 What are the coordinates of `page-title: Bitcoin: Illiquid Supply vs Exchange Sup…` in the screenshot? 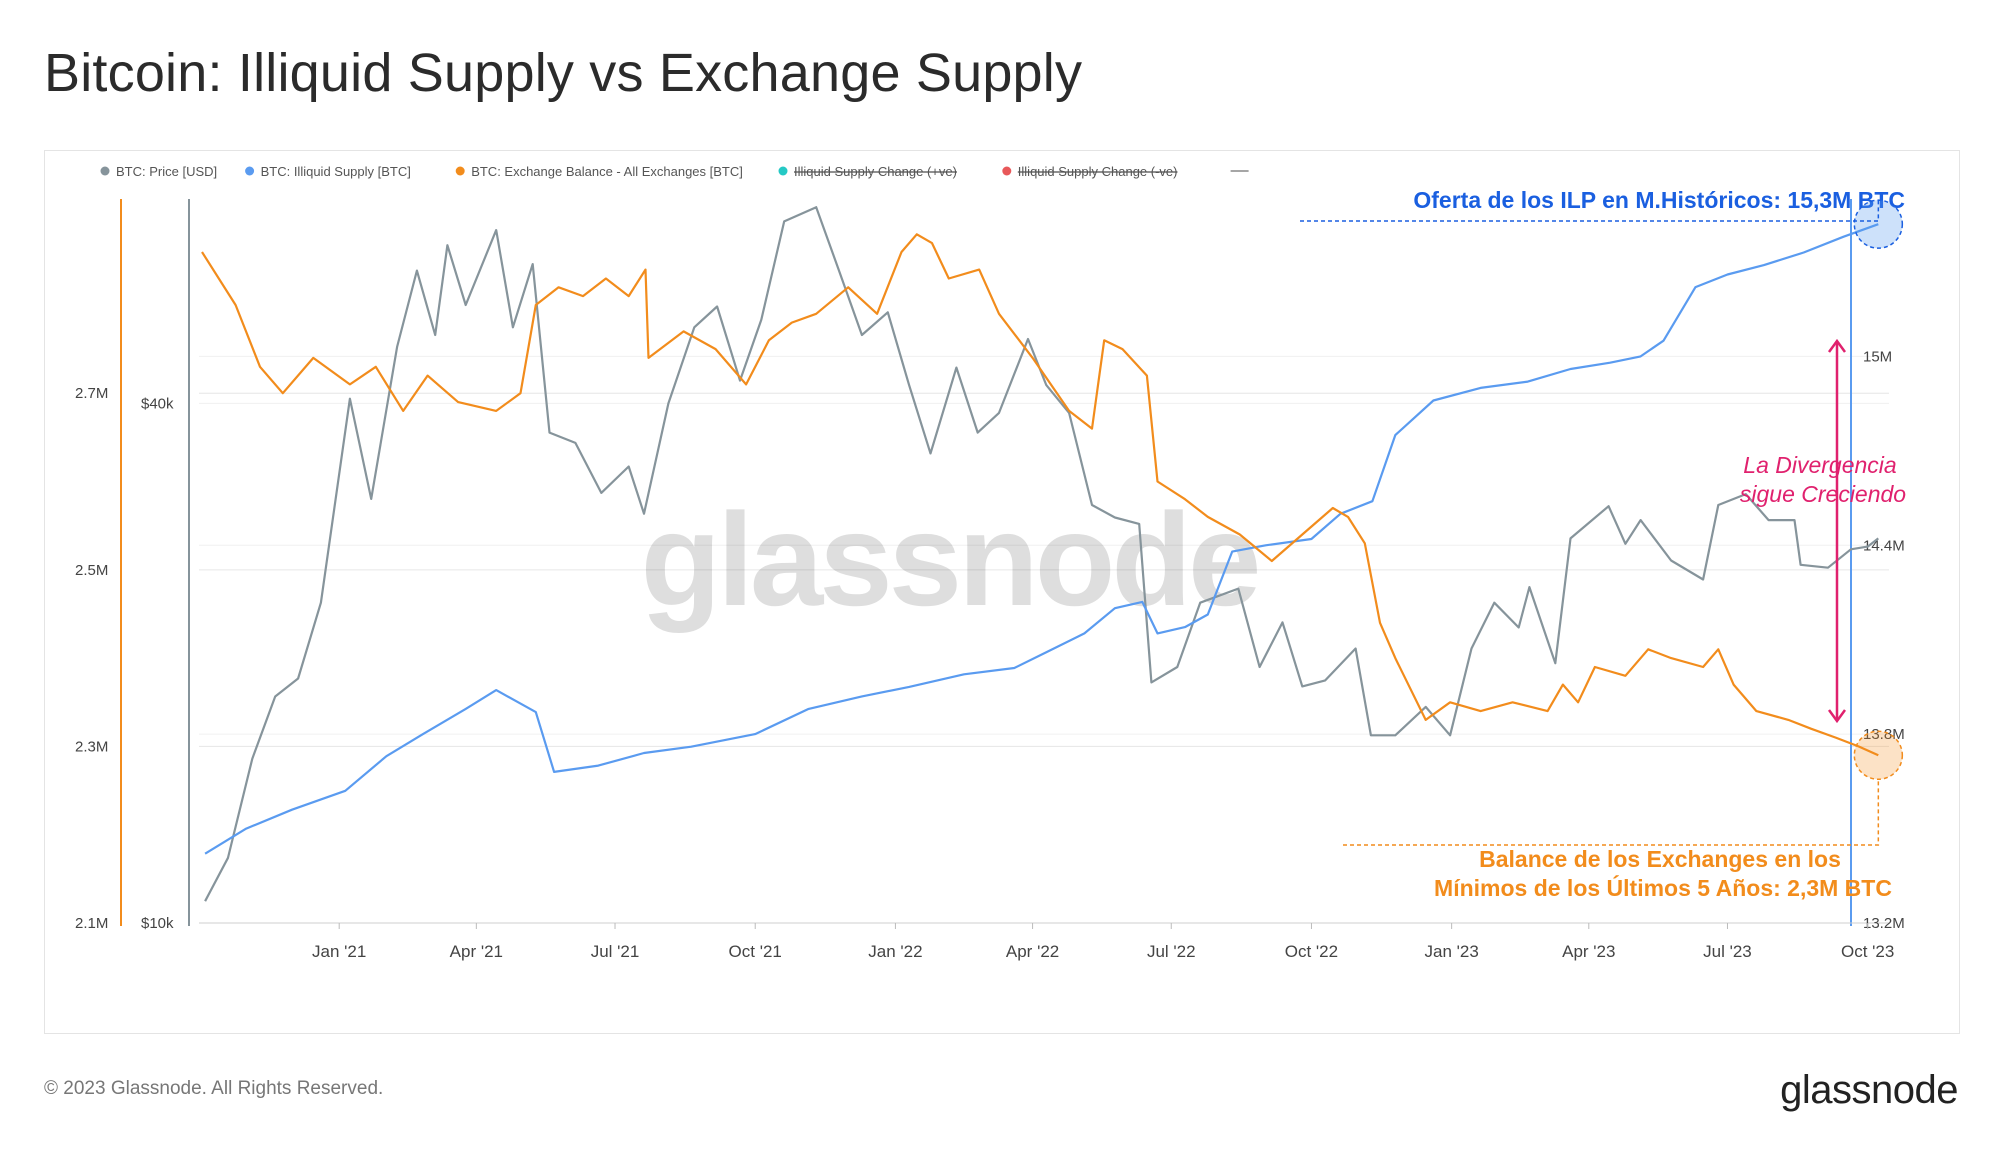 It's located at (563, 73).